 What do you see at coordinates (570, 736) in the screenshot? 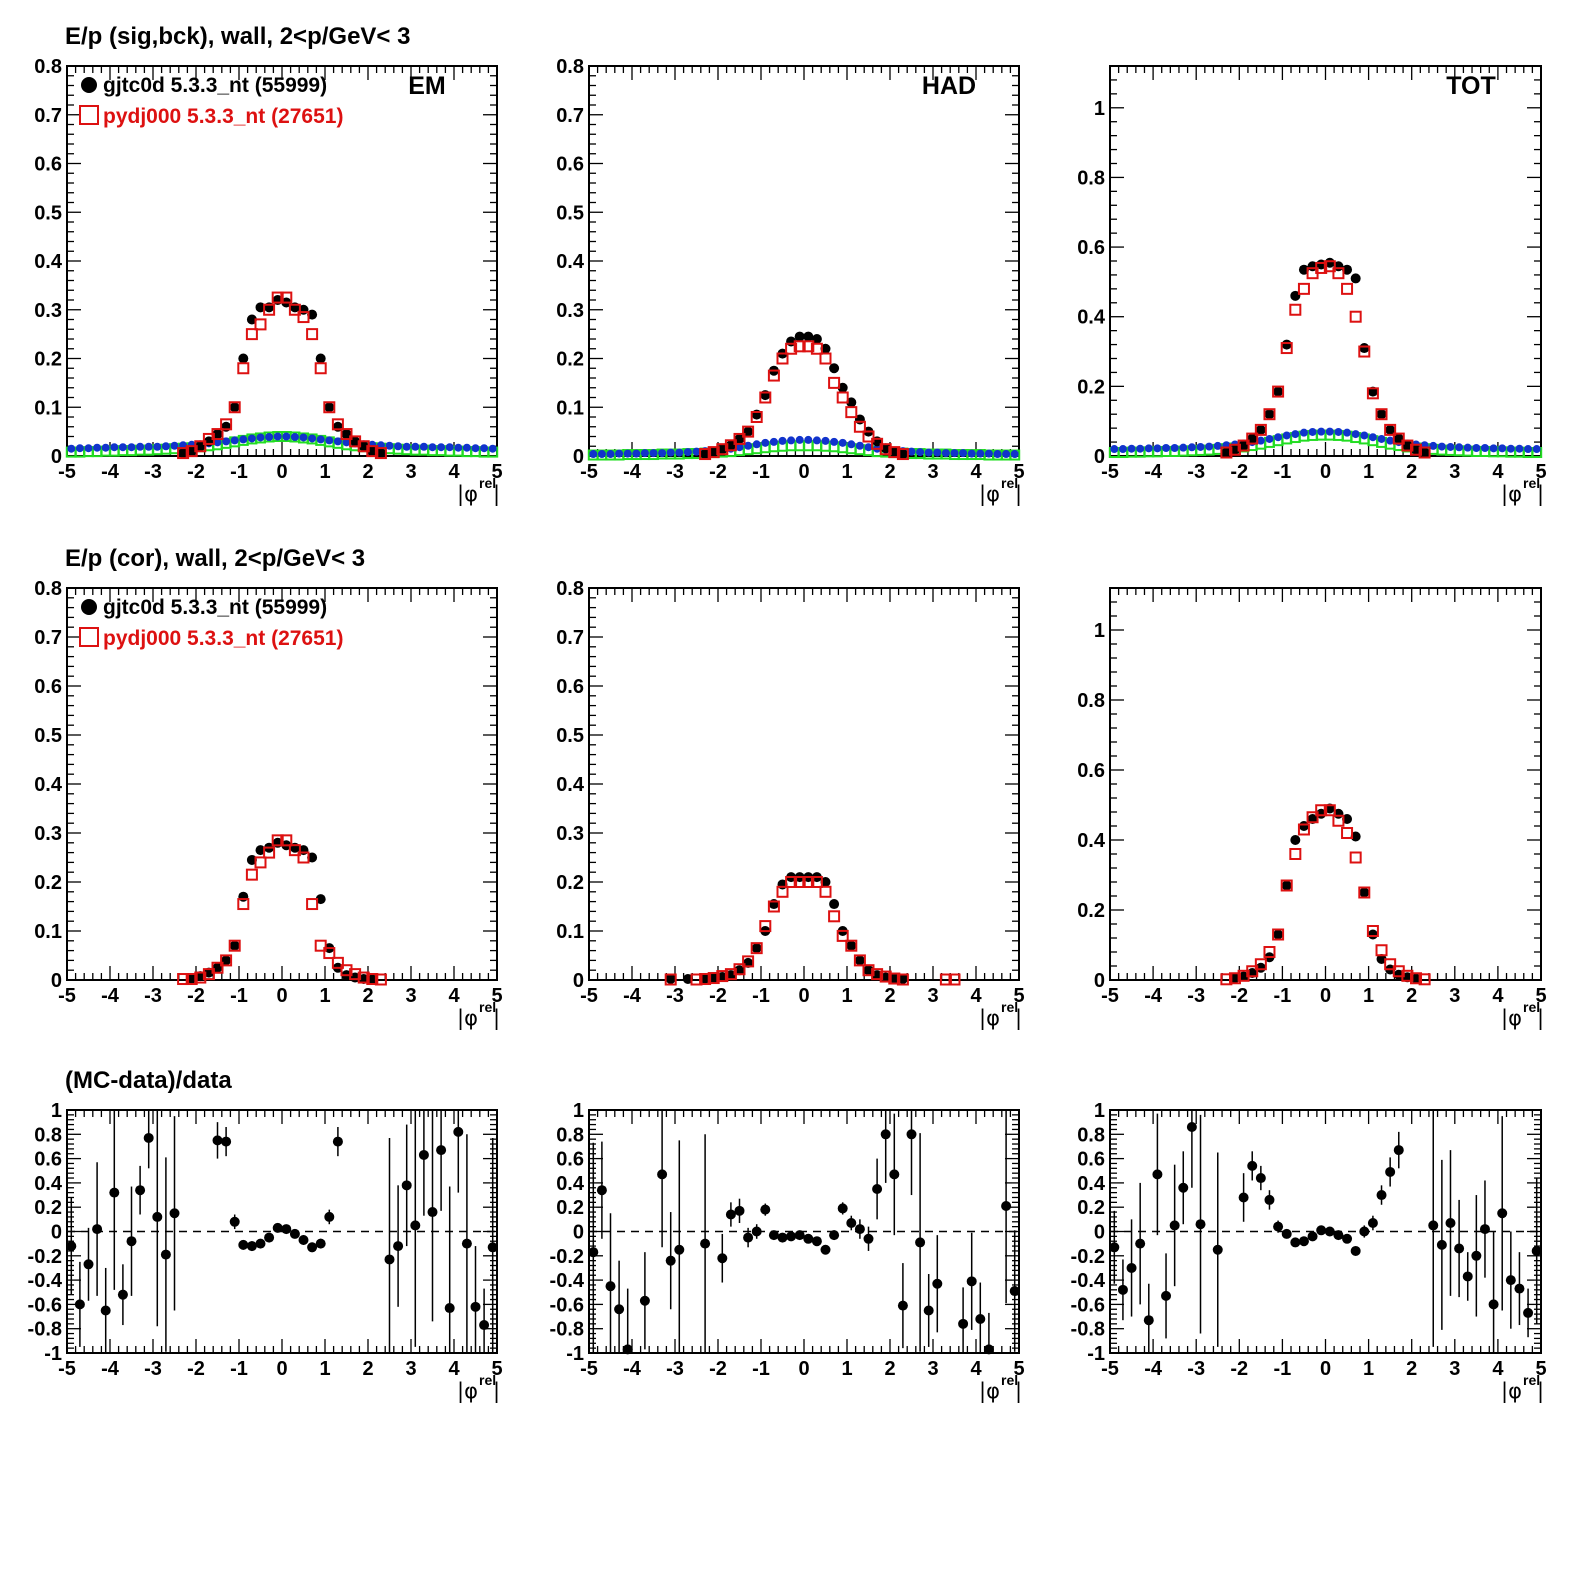
I see `y-tick-label: 0.5` at bounding box center [570, 736].